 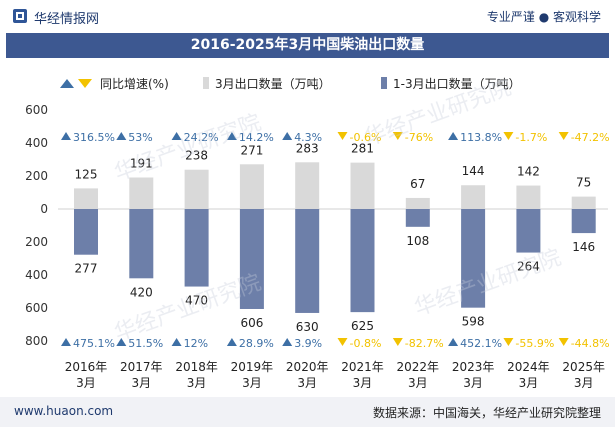 I want to click on x-tick-label: 2022年 3月, so click(x=418, y=375).